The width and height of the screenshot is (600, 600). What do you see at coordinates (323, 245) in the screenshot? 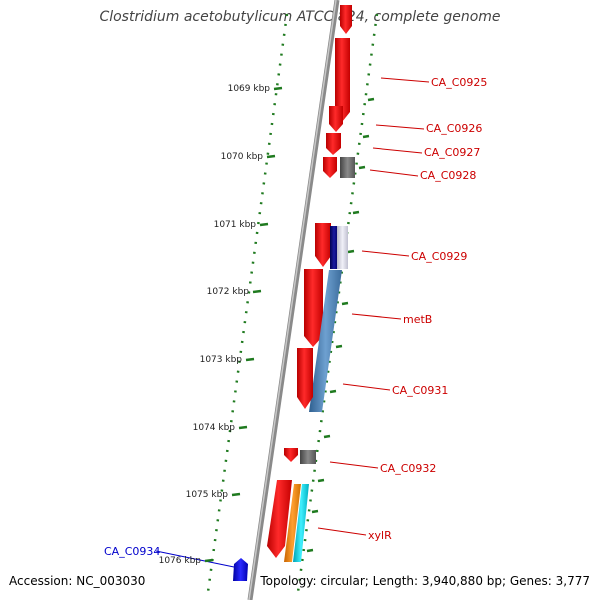
I see `gene-CA_C0929-arrow` at bounding box center [323, 245].